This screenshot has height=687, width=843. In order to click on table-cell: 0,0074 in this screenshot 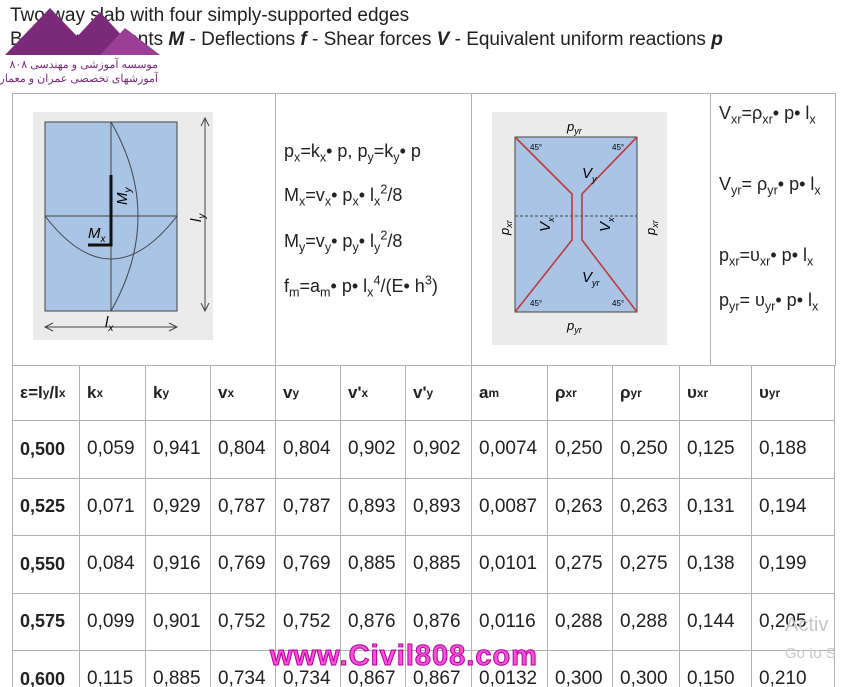, I will do `click(510, 450)`.